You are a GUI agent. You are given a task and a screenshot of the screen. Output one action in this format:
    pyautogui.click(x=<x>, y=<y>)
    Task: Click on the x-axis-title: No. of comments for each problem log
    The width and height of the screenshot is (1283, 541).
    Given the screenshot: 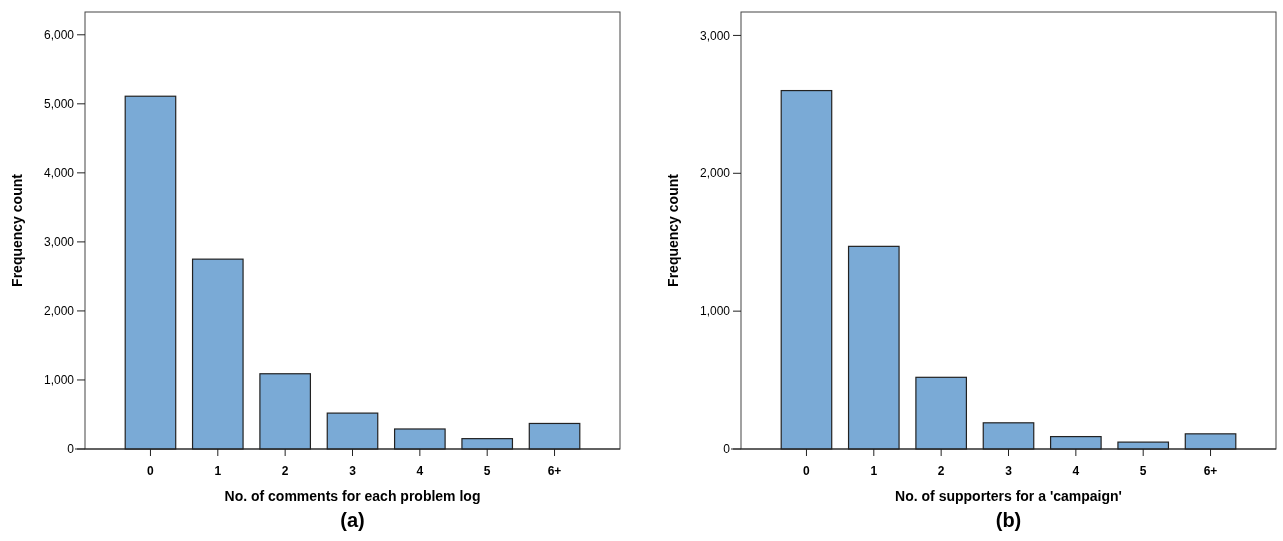 What is the action you would take?
    pyautogui.click(x=352, y=496)
    